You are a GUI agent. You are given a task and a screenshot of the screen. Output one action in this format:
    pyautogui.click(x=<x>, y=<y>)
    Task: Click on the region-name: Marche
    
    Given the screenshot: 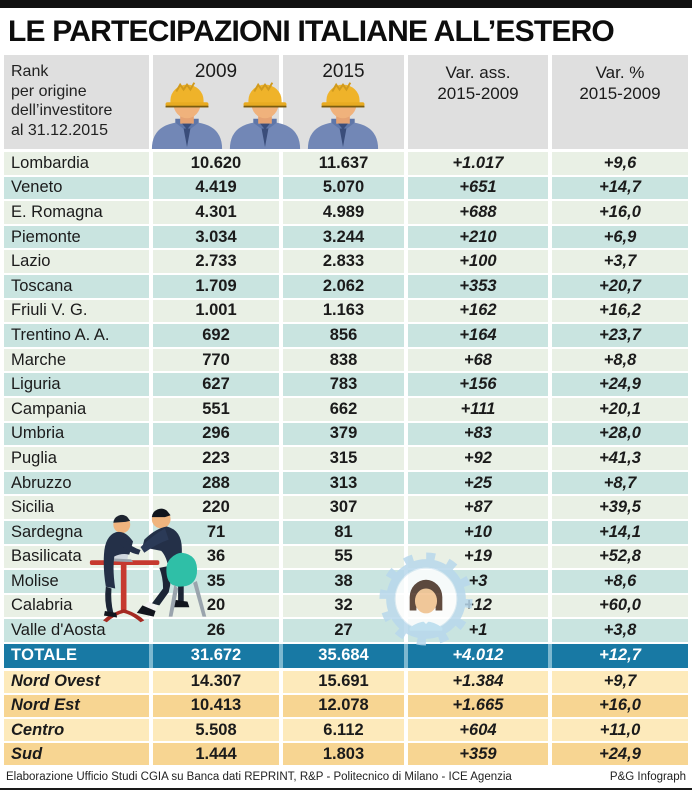 What is the action you would take?
    pyautogui.click(x=76, y=360)
    